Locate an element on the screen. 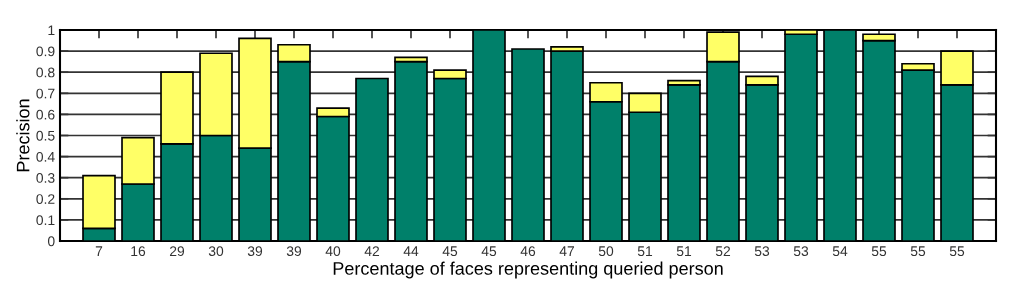 This screenshot has width=1012, height=287. x-tick-label: 42 is located at coordinates (372, 251).